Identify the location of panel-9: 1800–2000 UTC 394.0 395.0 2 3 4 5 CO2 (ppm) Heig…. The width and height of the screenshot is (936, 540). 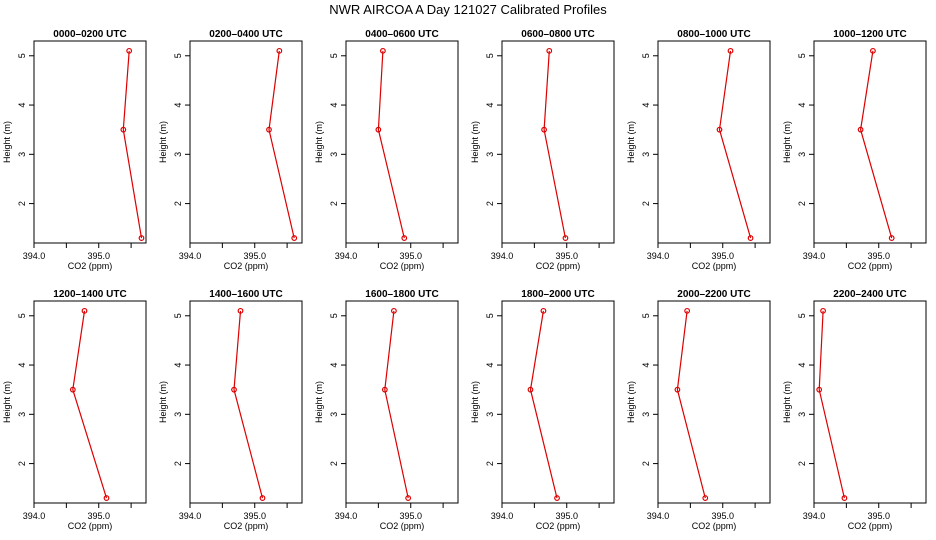
(542, 410).